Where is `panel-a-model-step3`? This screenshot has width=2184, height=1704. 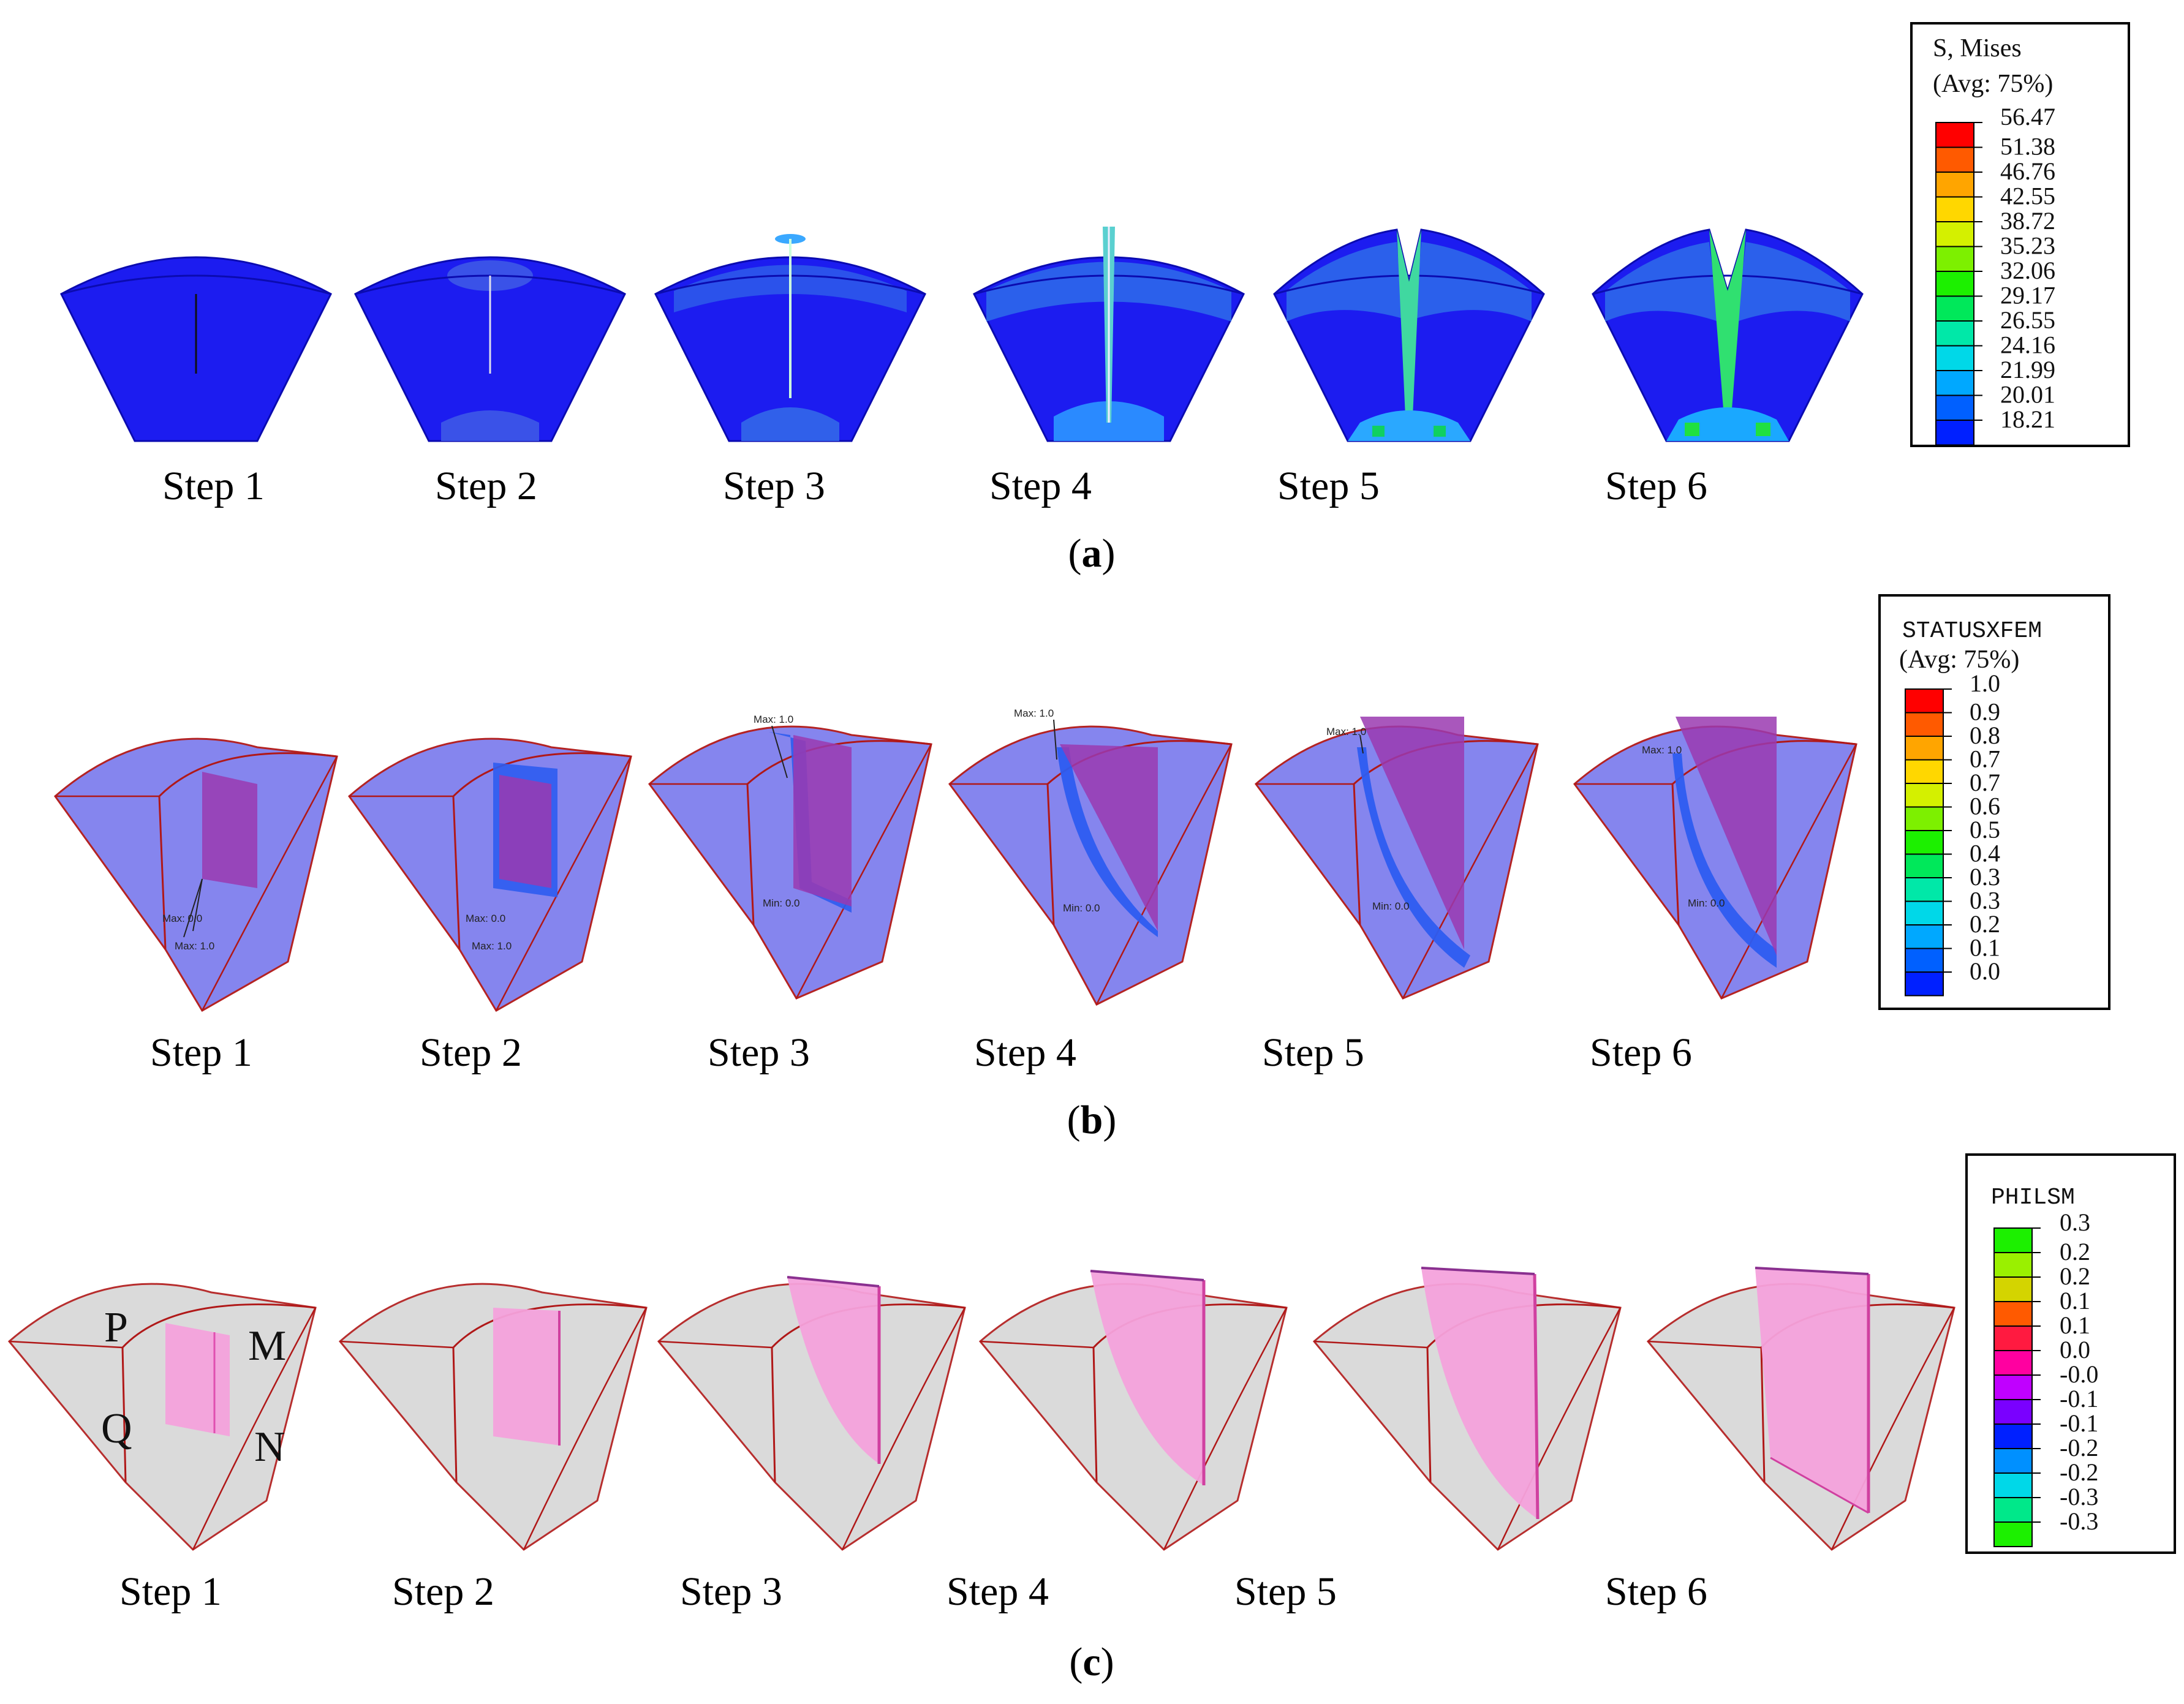
panel-a-model-step3 is located at coordinates (790, 338).